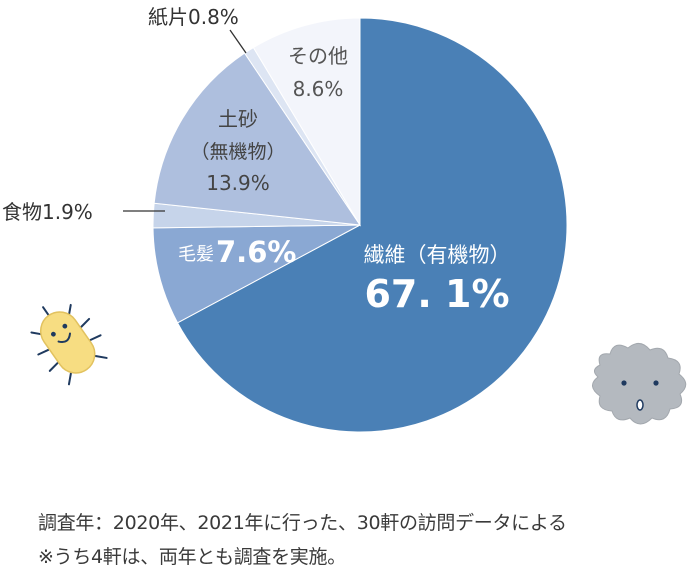 The image size is (697, 579). Describe the element at coordinates (238, 183) in the screenshot. I see `soil-value-label: 13.9%` at that location.